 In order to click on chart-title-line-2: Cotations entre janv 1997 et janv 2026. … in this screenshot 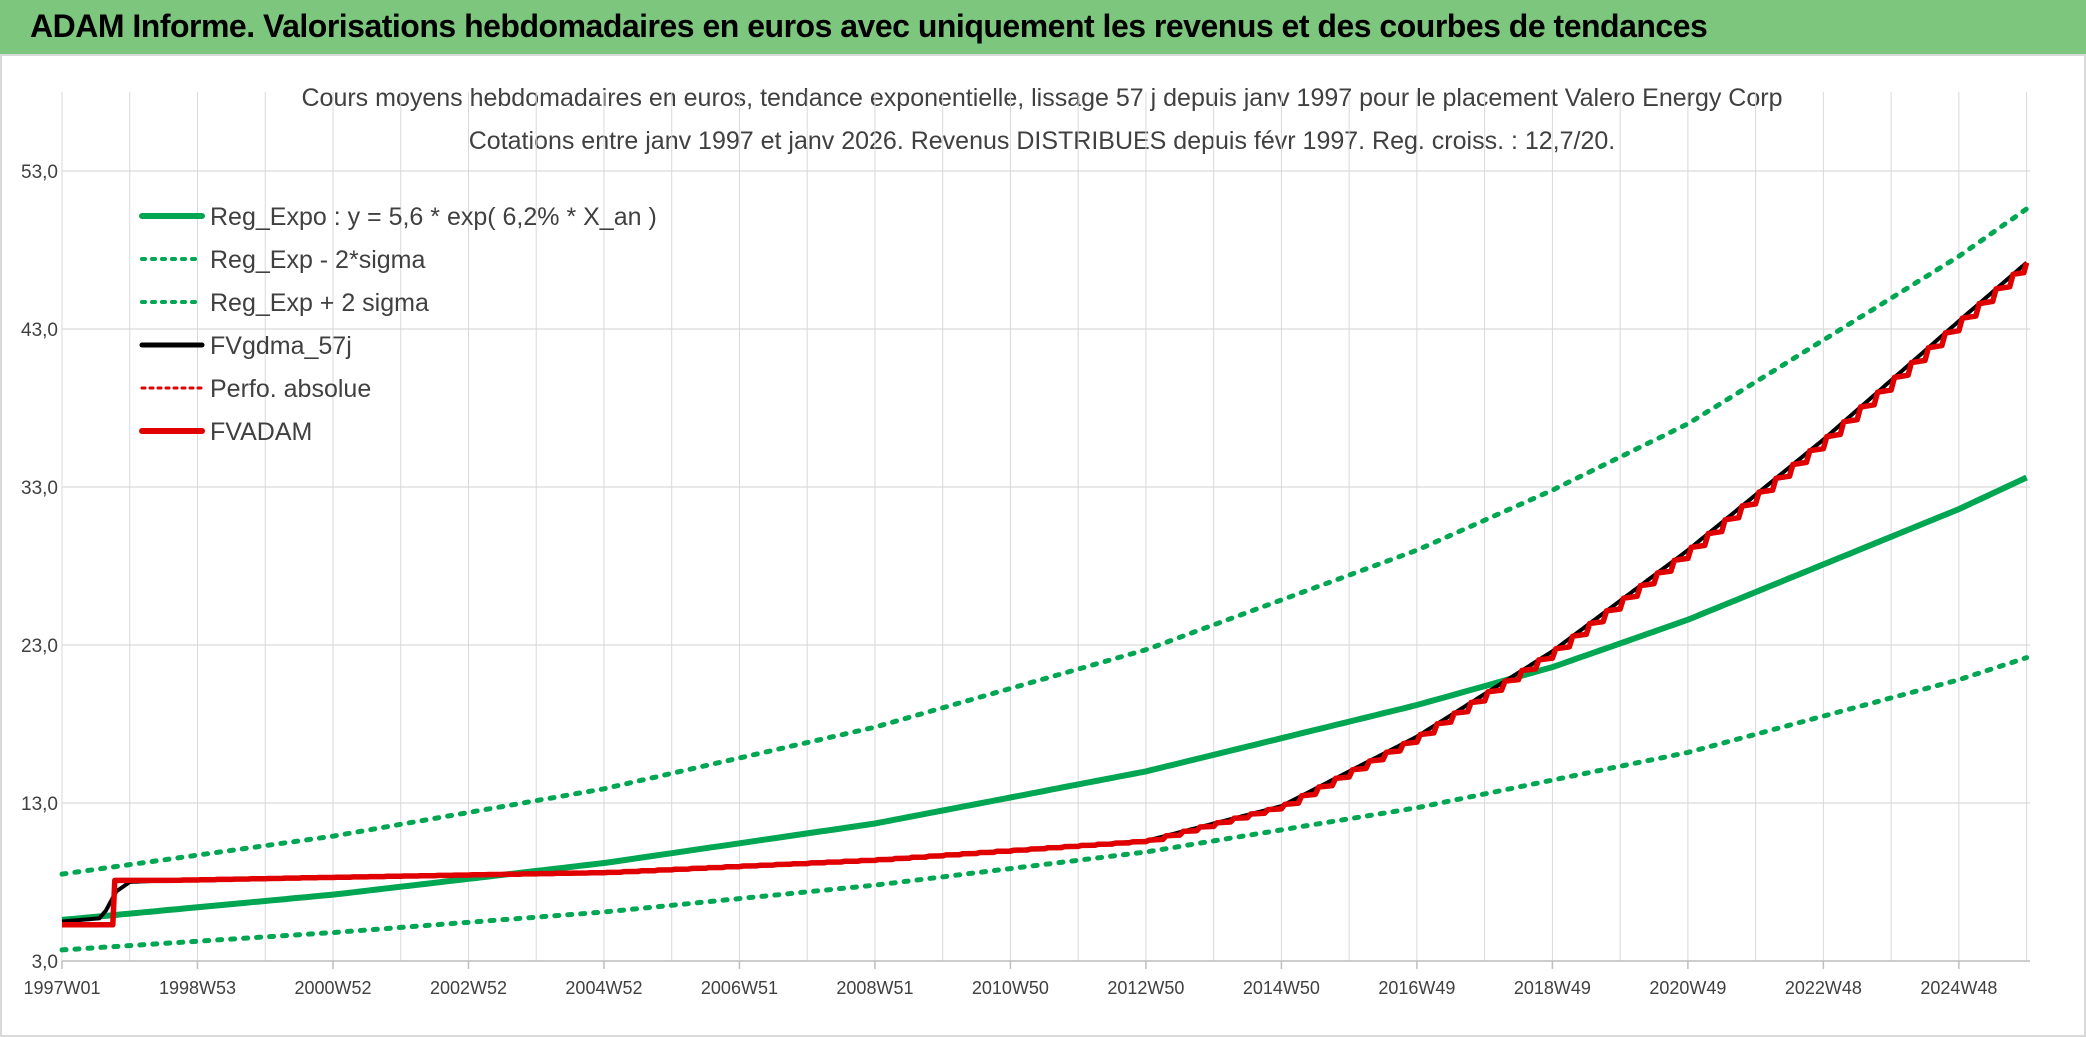, I will do `click(1042, 141)`.